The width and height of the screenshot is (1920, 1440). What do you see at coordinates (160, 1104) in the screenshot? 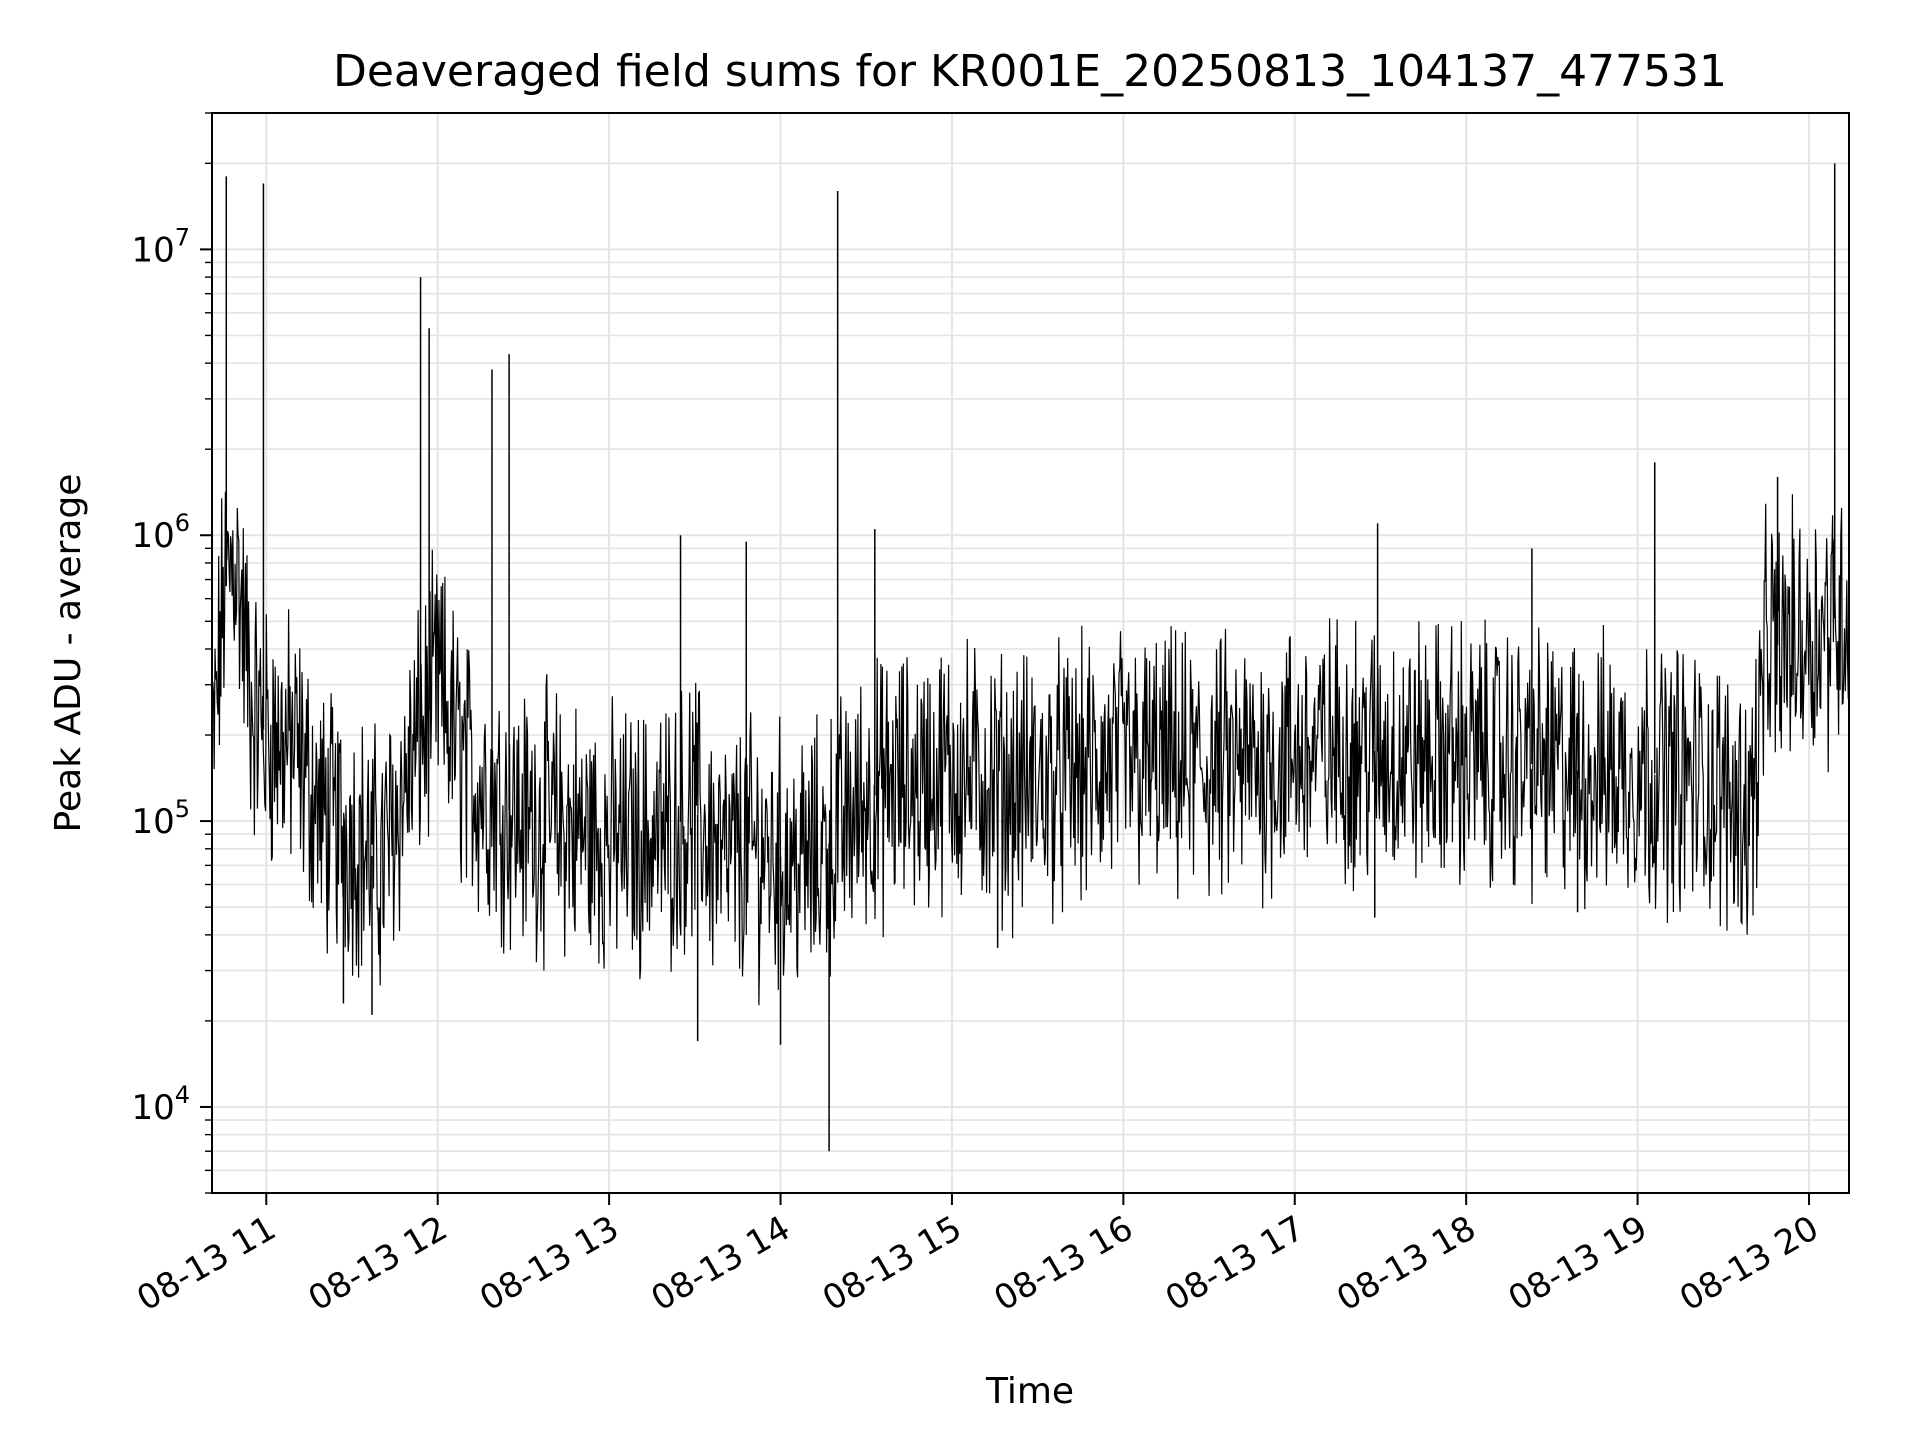
I see `y-tick-label: 10⁴` at bounding box center [160, 1104].